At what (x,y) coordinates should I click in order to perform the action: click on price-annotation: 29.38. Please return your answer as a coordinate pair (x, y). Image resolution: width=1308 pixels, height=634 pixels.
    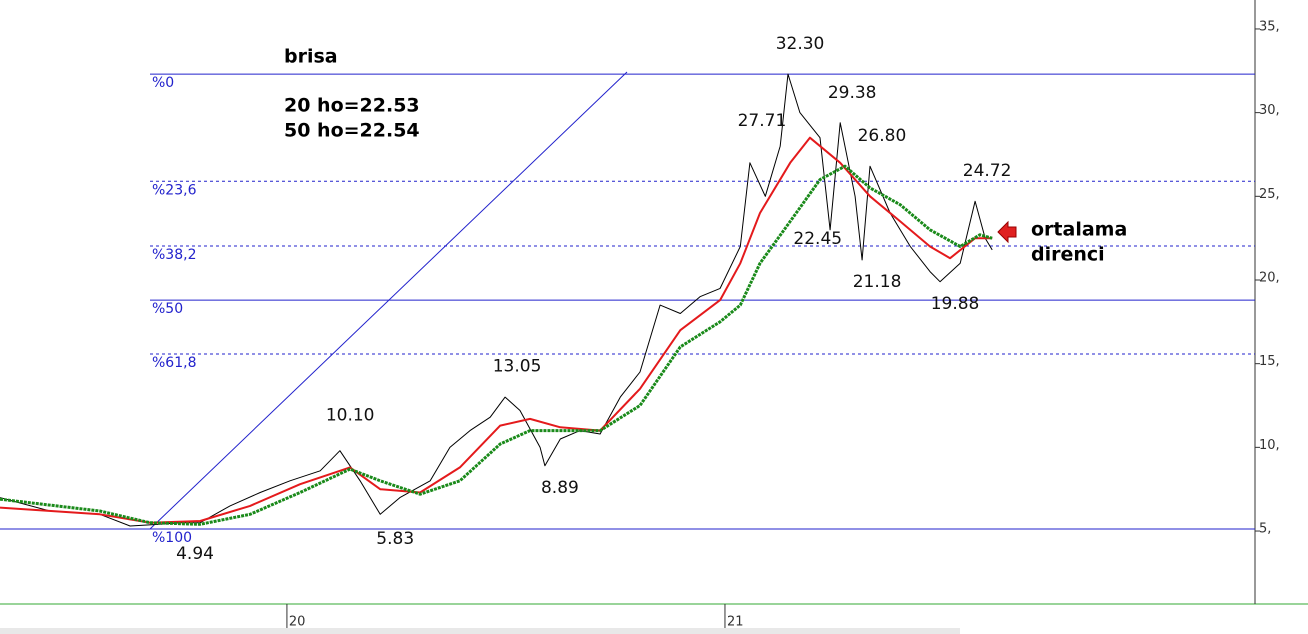
    Looking at the image, I should click on (852, 93).